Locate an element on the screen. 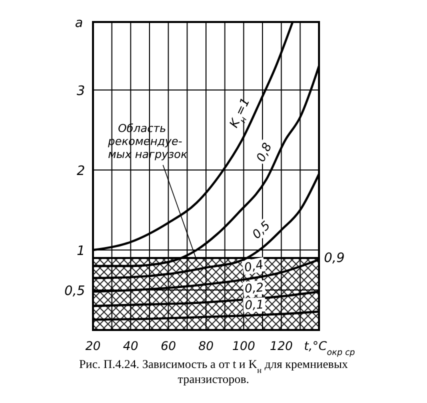 Image resolution: width=427 pixels, height=403 pixels. y-tick-label: 2 is located at coordinates (80, 171).